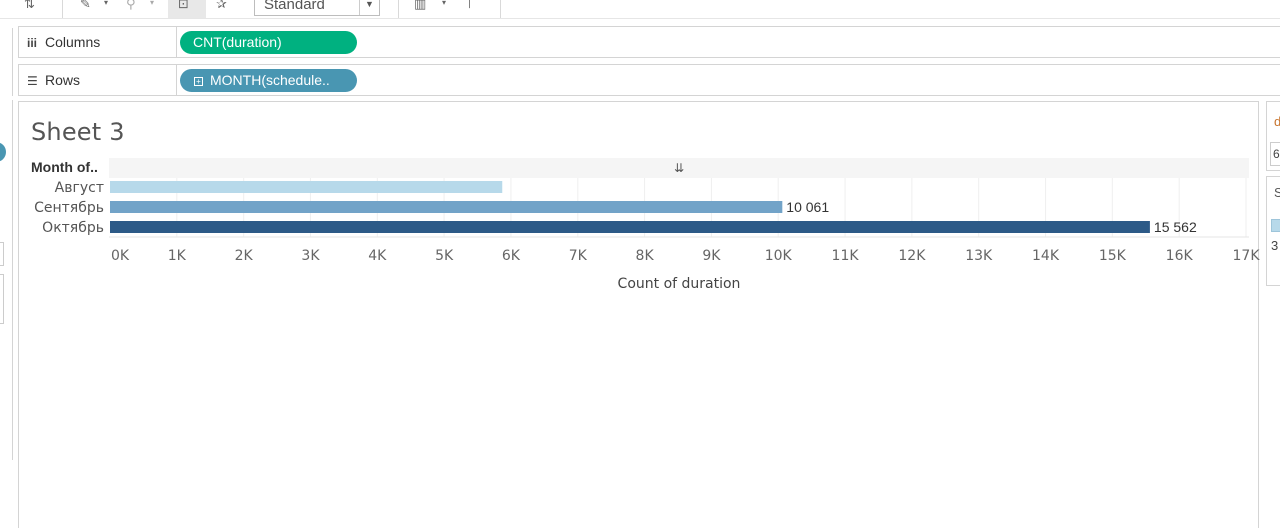  Describe the element at coordinates (106, 3) in the screenshot. I see `highlight-dropdown-icon: ▾` at that location.